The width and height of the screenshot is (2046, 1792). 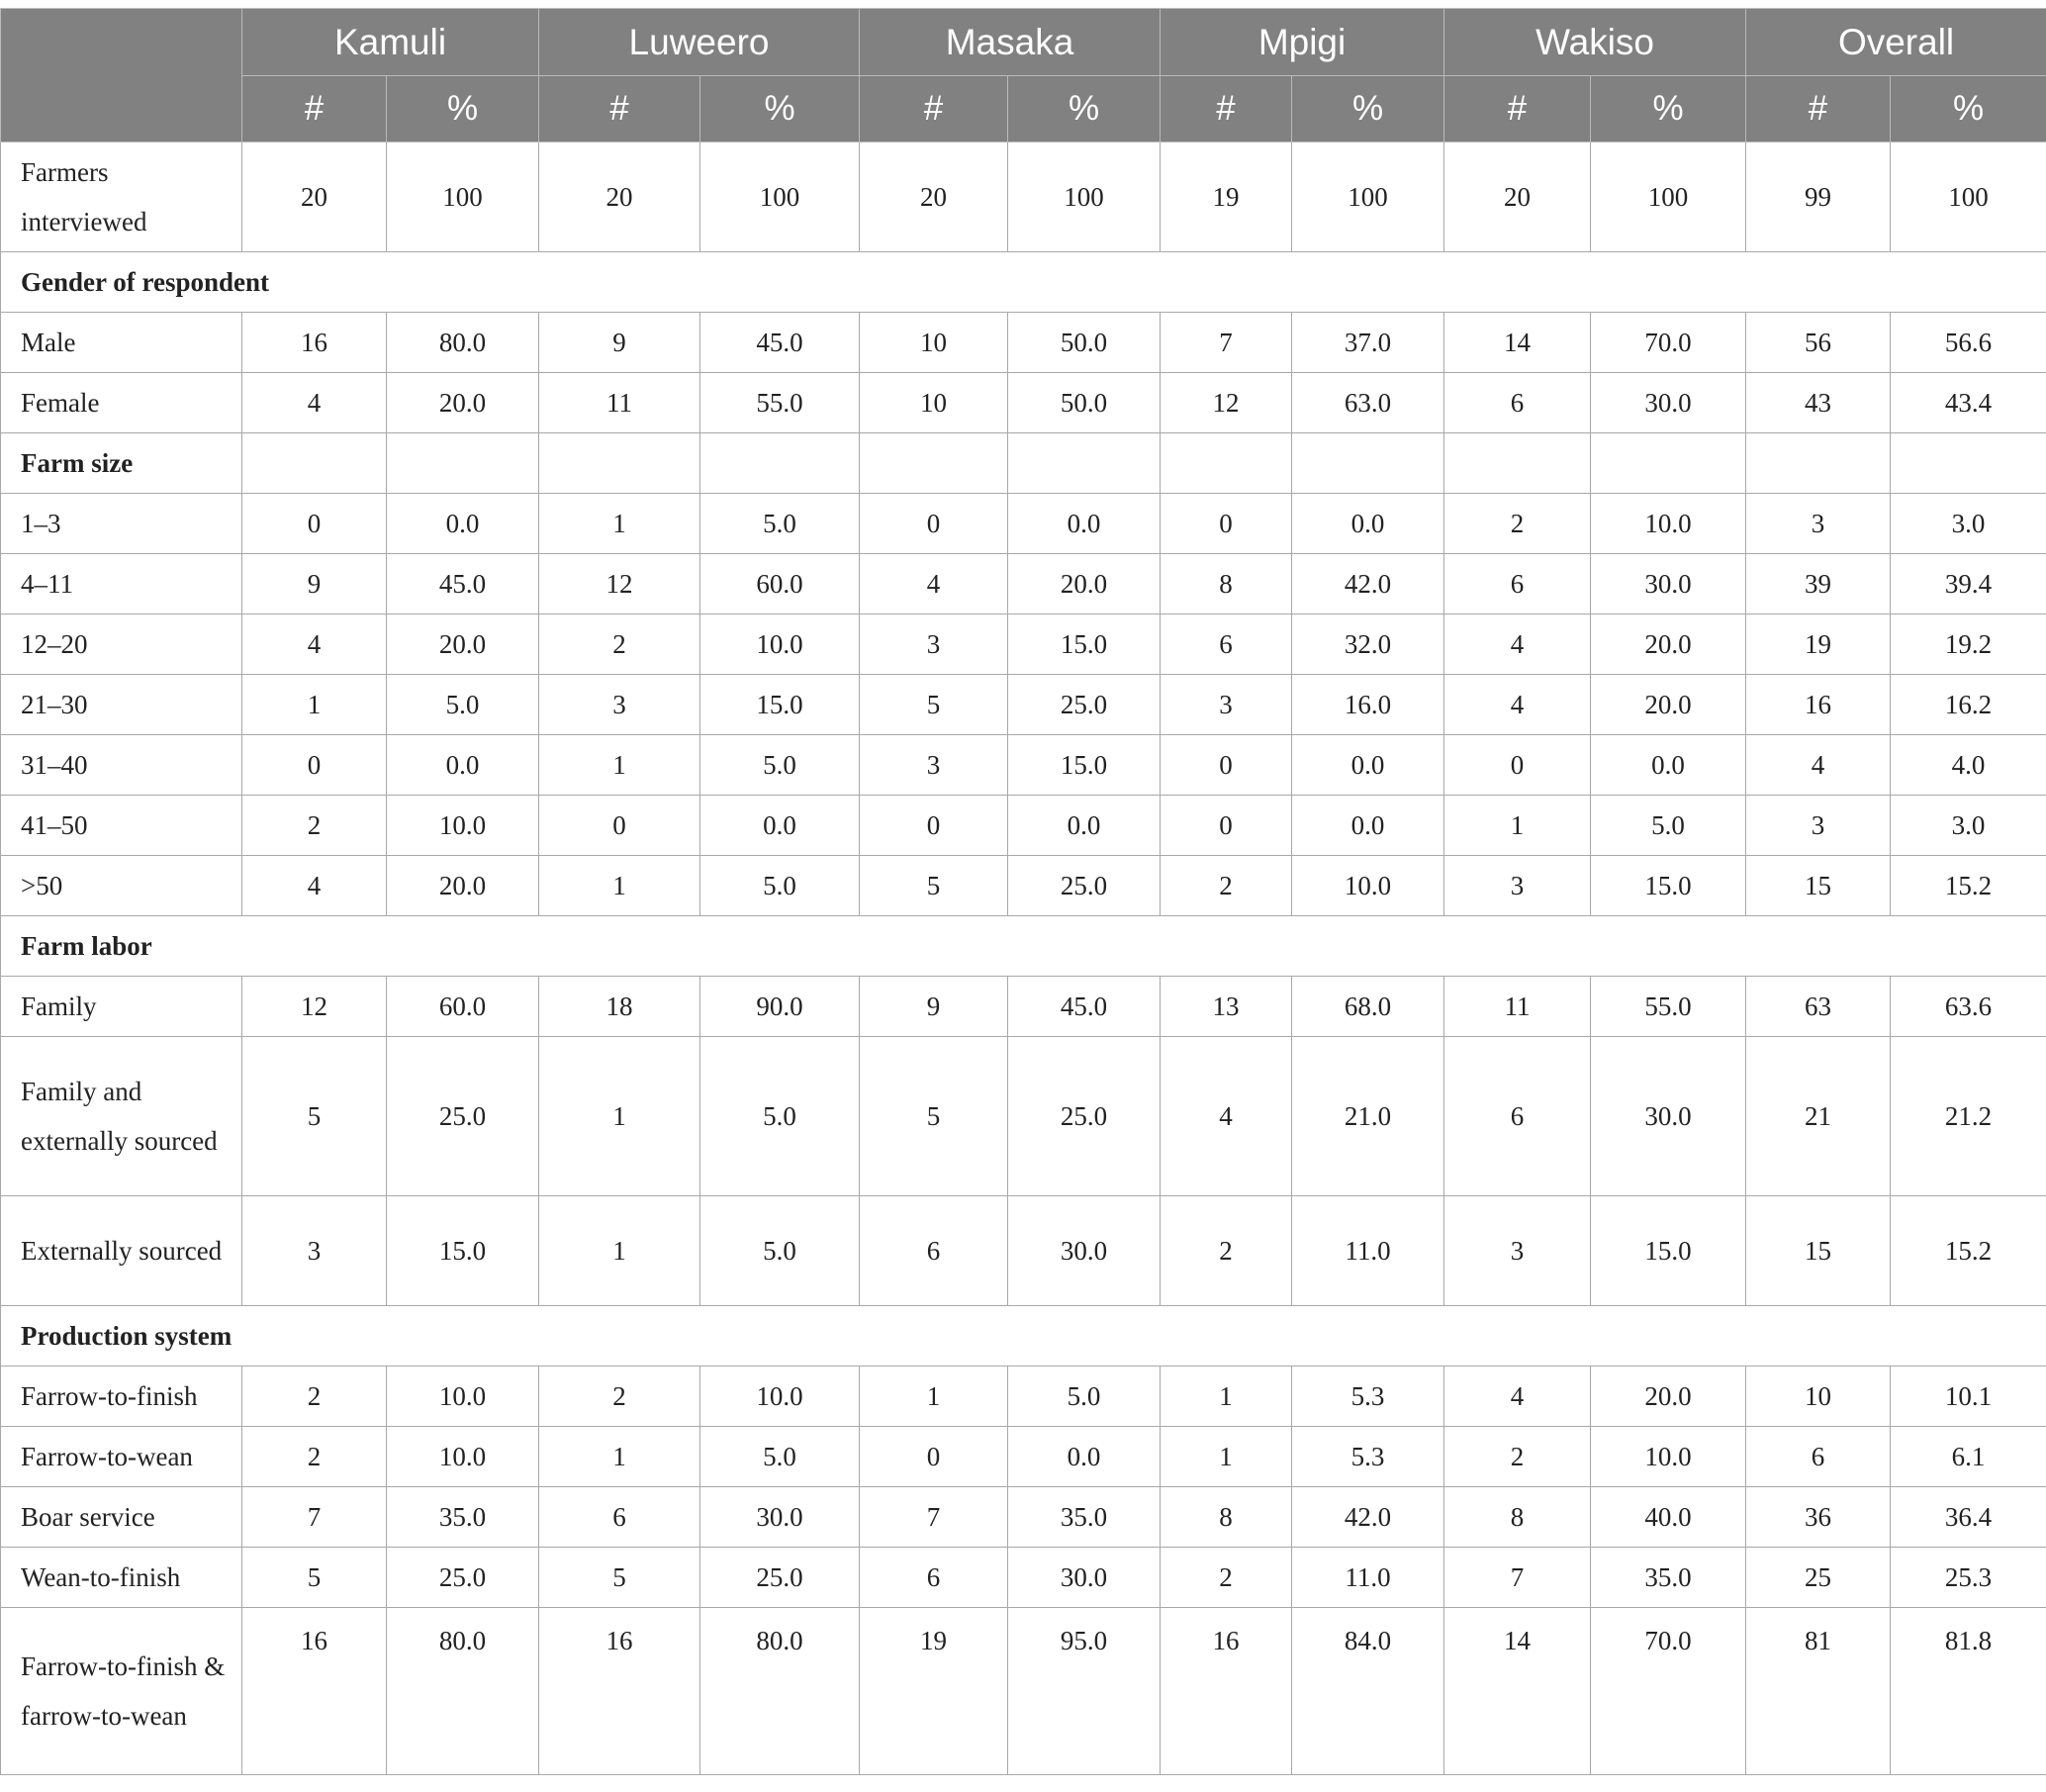 I want to click on row-label: >50, so click(x=121, y=885).